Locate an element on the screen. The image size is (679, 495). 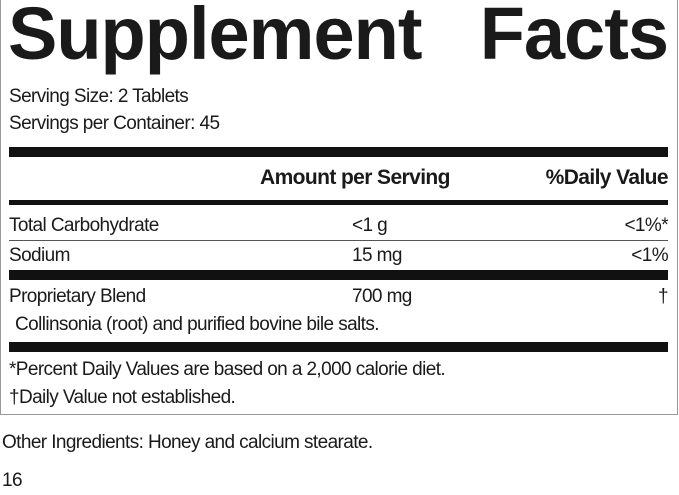
medium-divider is located at coordinates (338, 202).